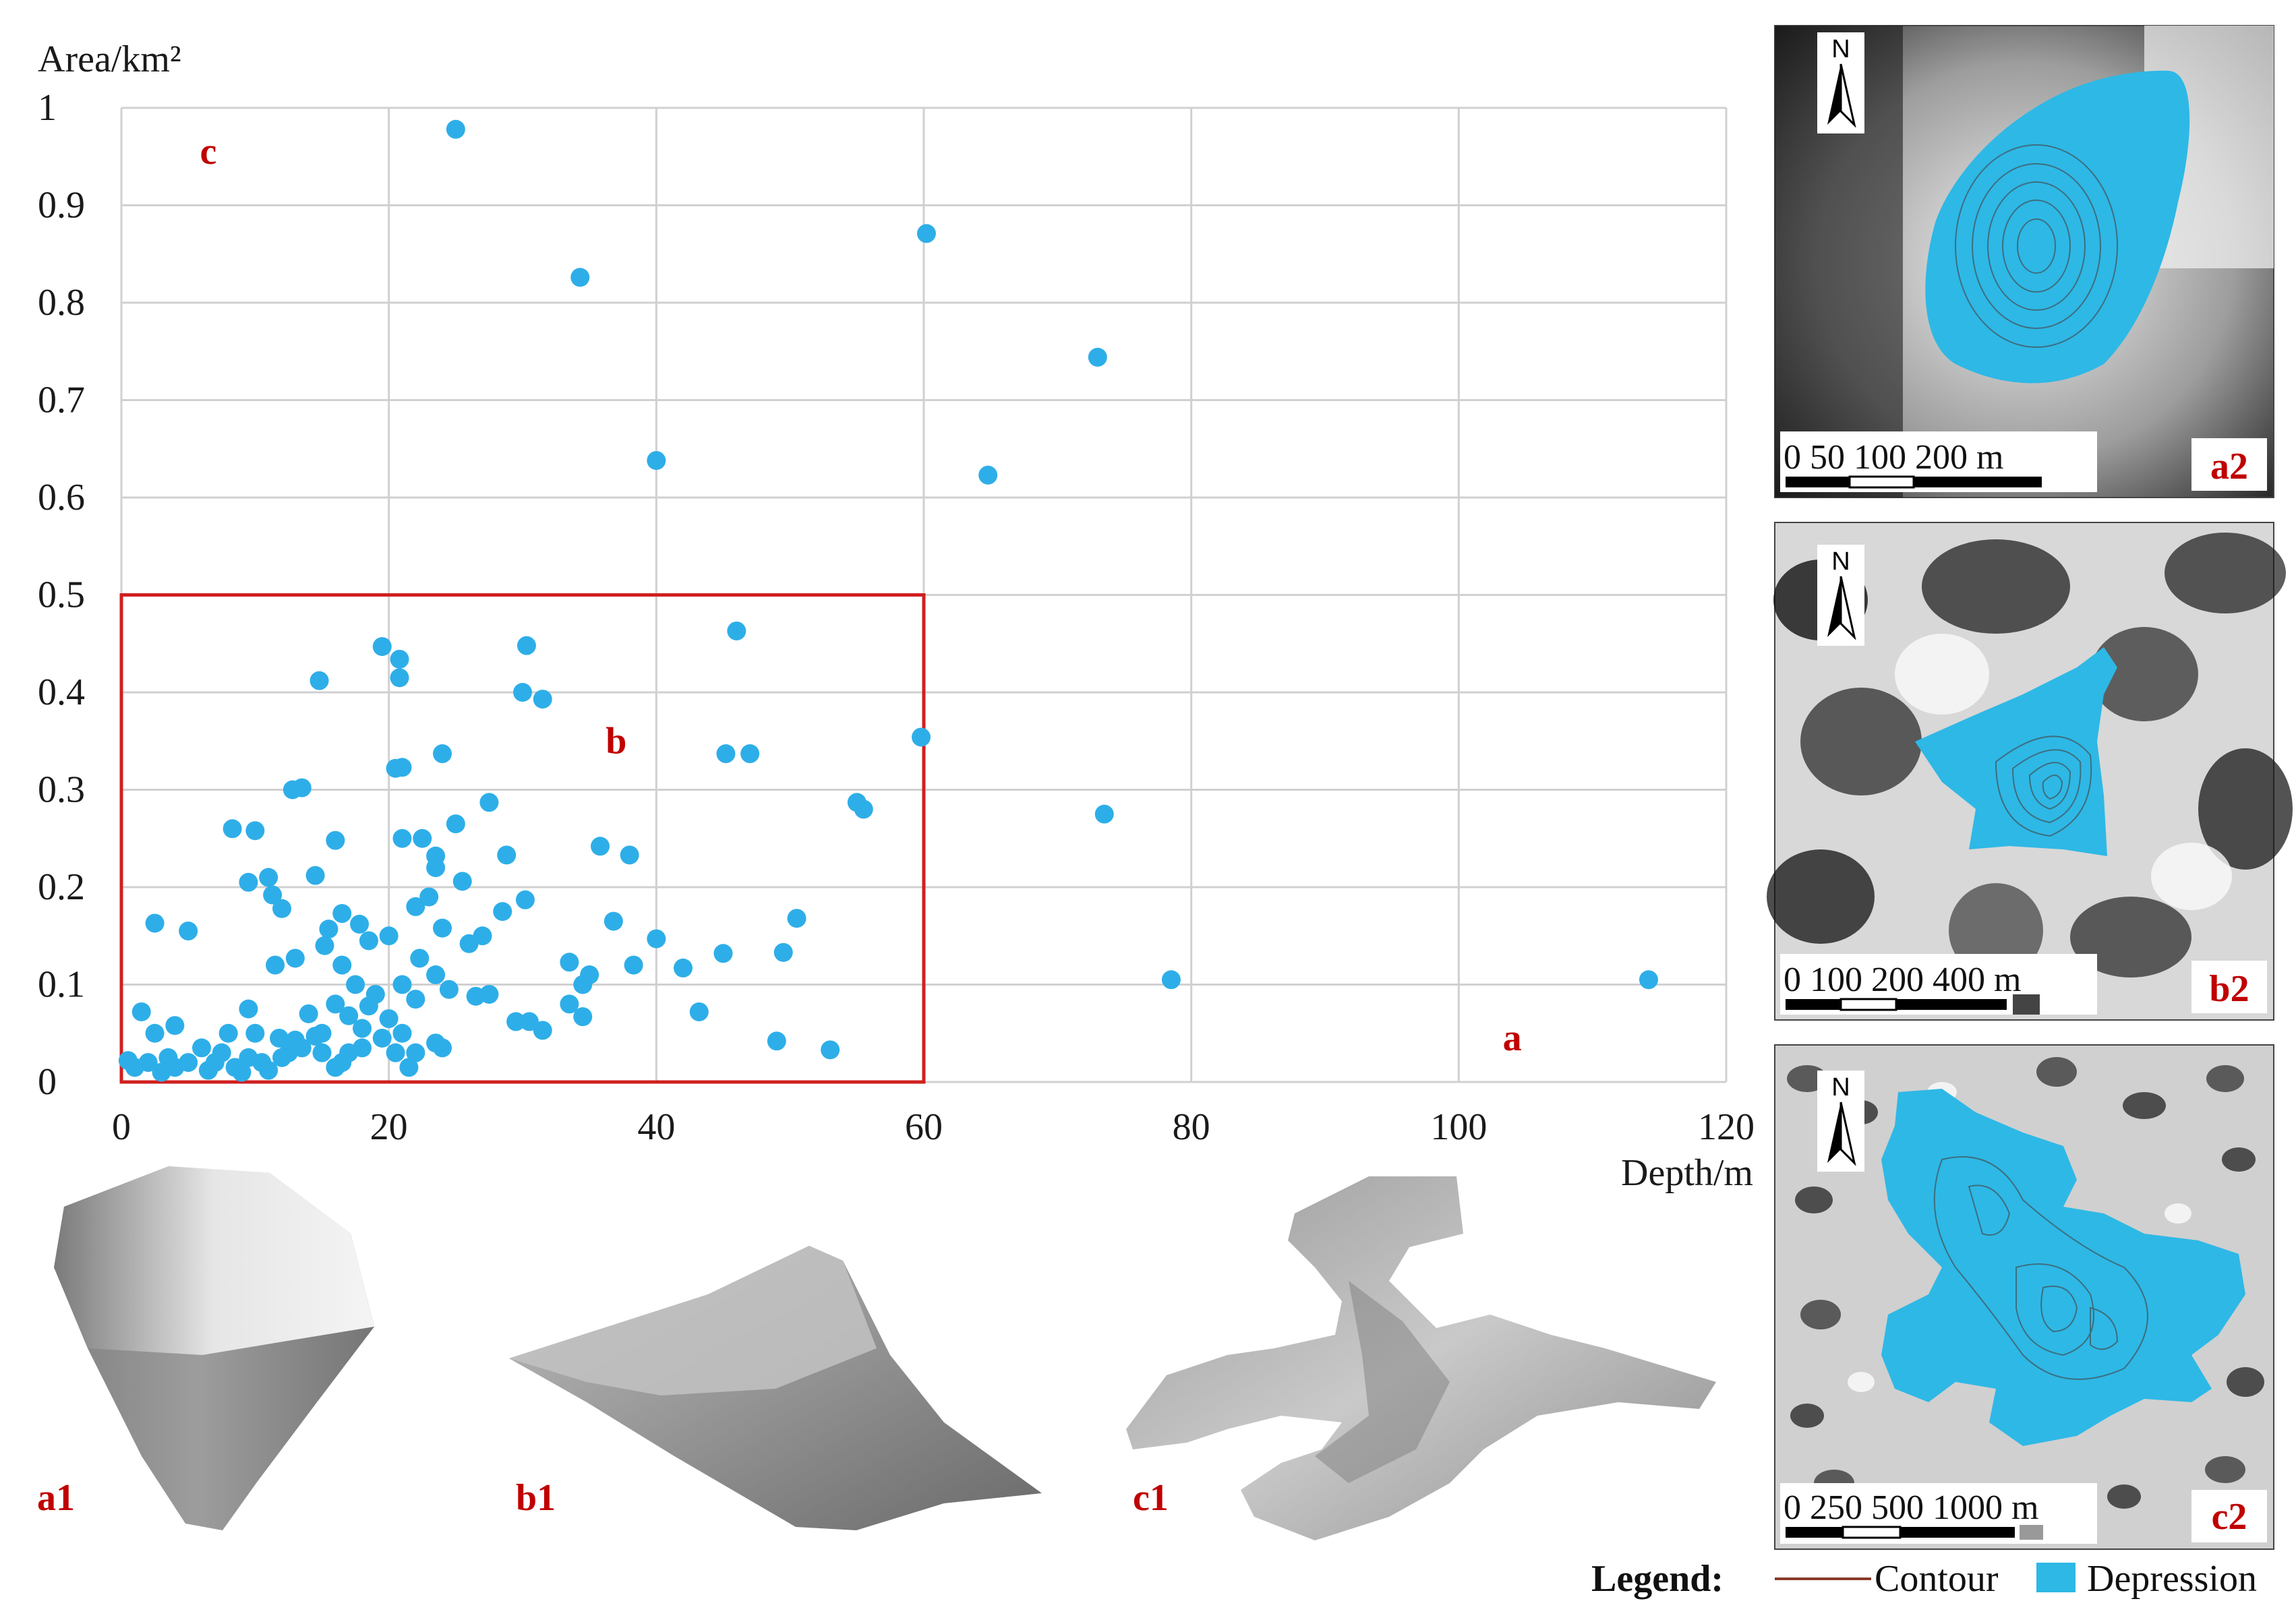 Image resolution: width=2296 pixels, height=1624 pixels. Describe the element at coordinates (61, 303) in the screenshot. I see `y-tick-label: 0.8` at that location.